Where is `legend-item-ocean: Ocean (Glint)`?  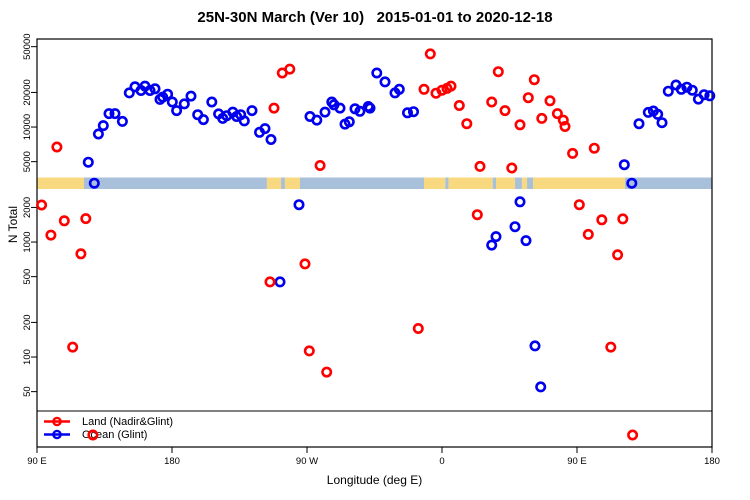 legend-item-ocean: Ocean (Glint) is located at coordinates (108, 434).